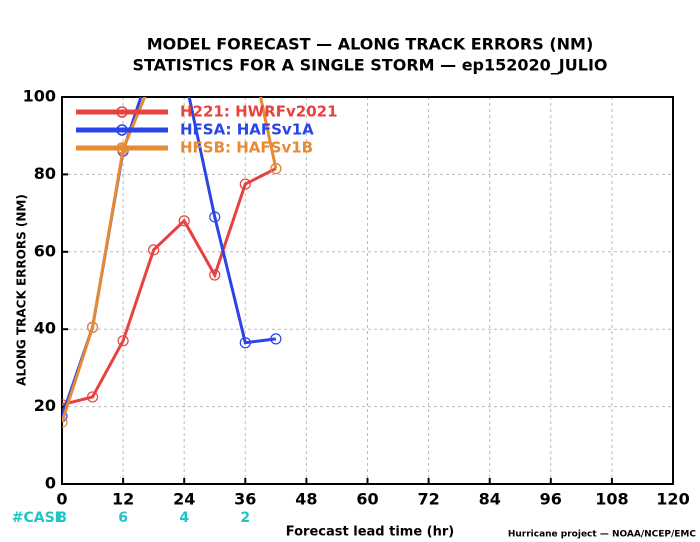 This screenshot has width=700, height=542. What do you see at coordinates (611, 499) in the screenshot?
I see `x-tick-label: 108` at bounding box center [611, 499].